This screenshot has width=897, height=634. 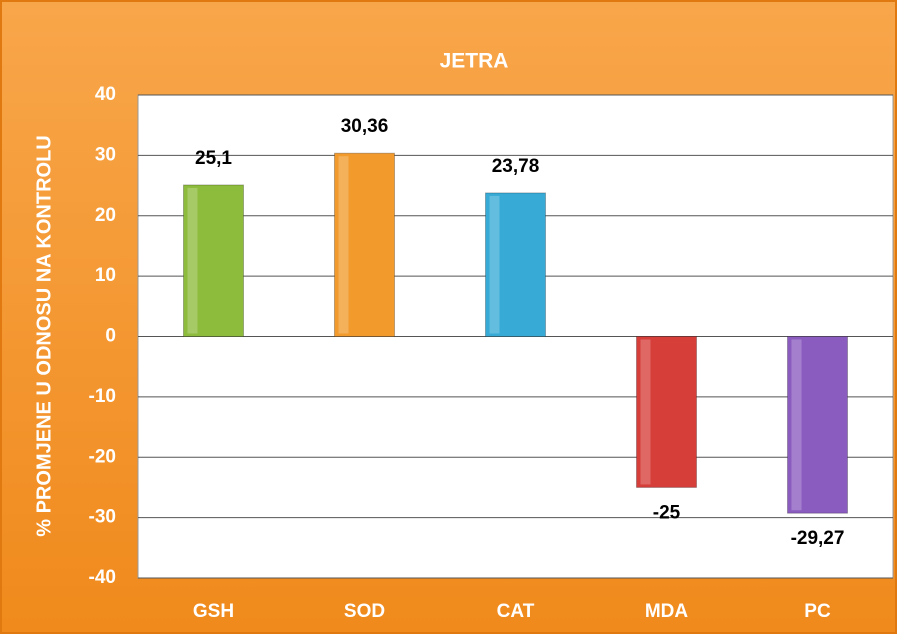 I want to click on value-label: 30,36, so click(x=365, y=126).